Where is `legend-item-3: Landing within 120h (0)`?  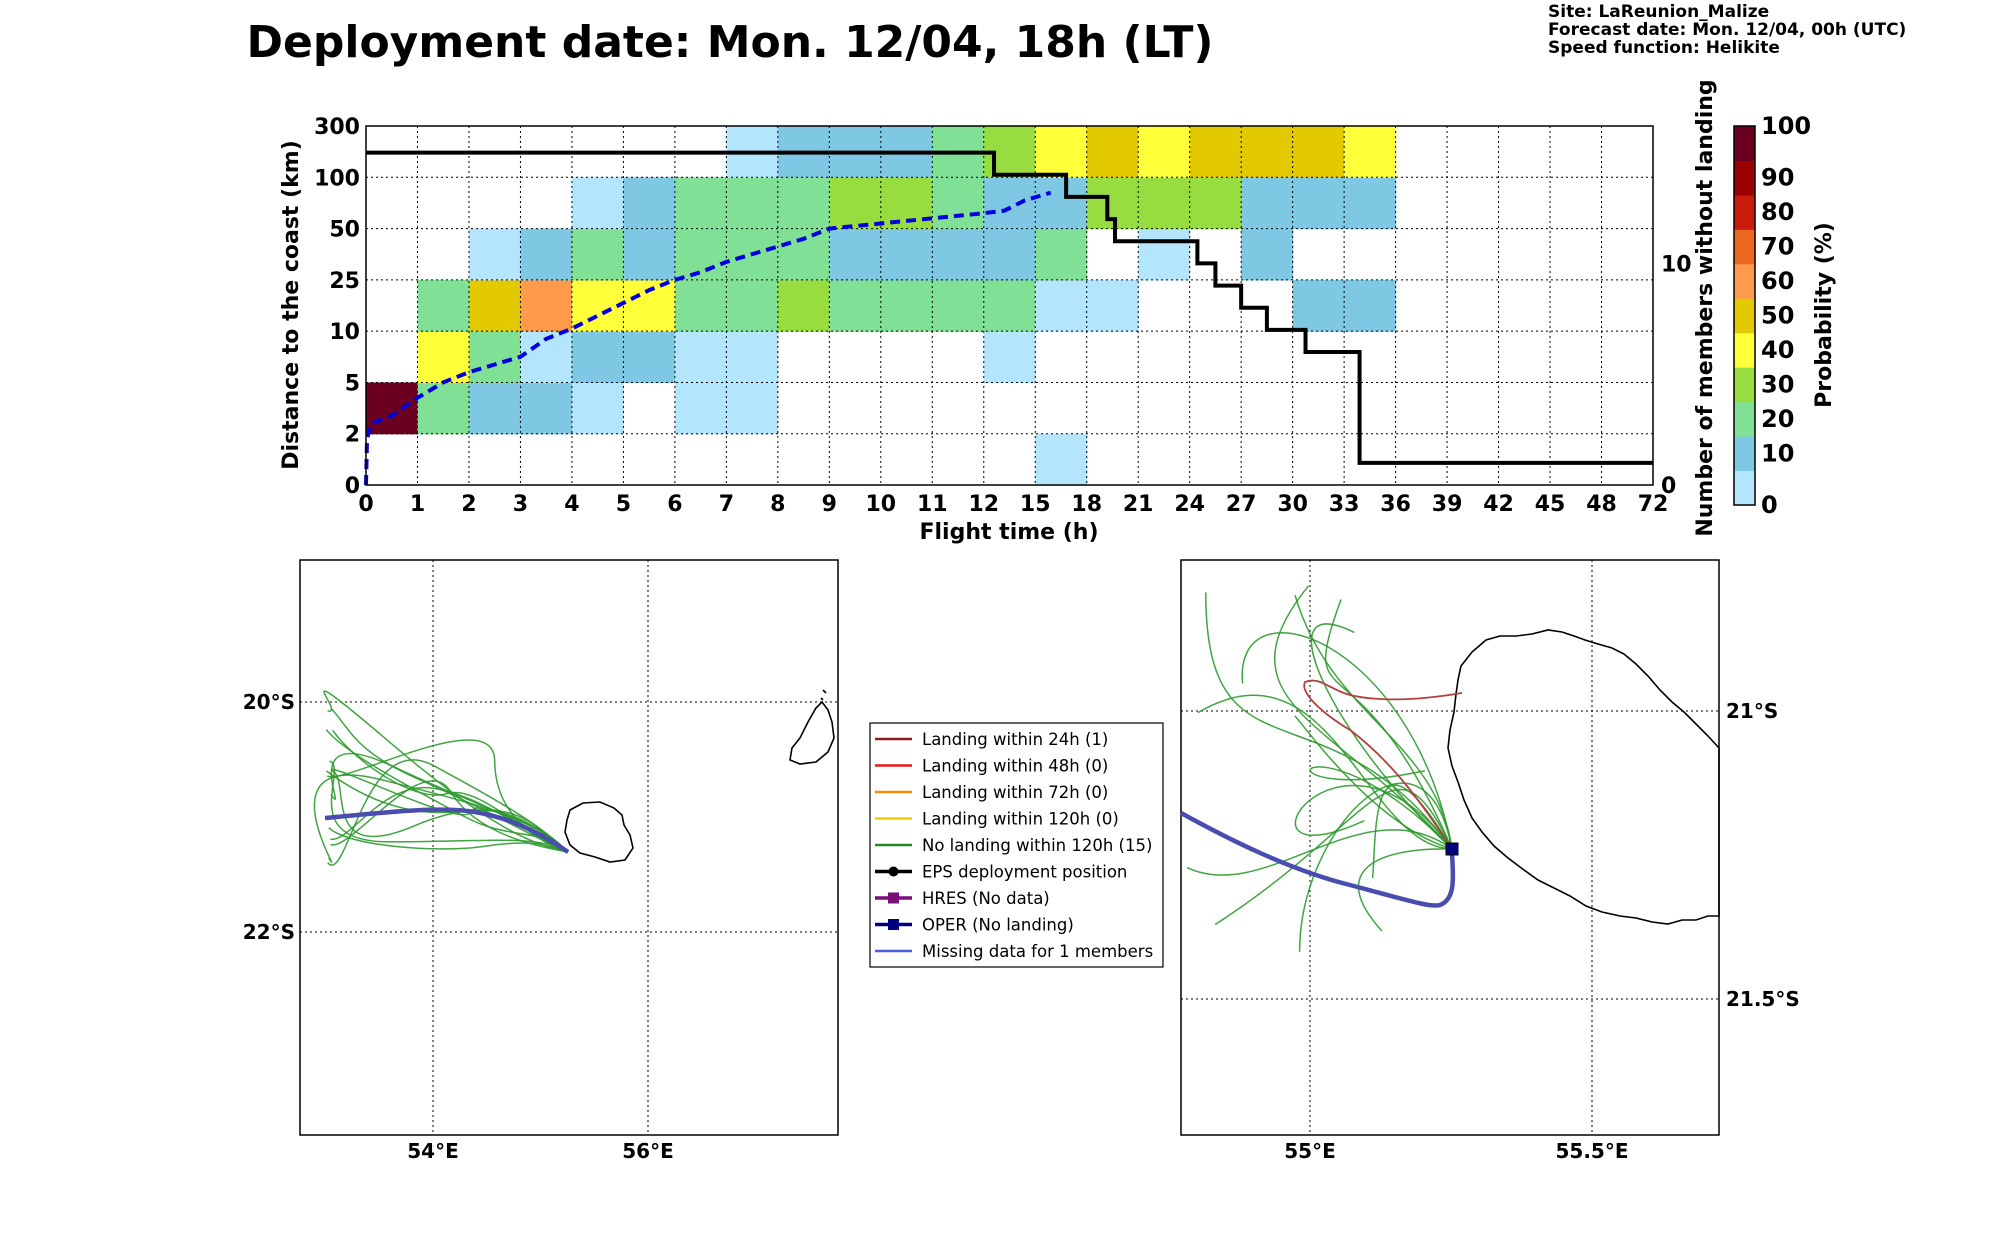
legend-item-3: Landing within 120h (0) is located at coordinates (997, 819).